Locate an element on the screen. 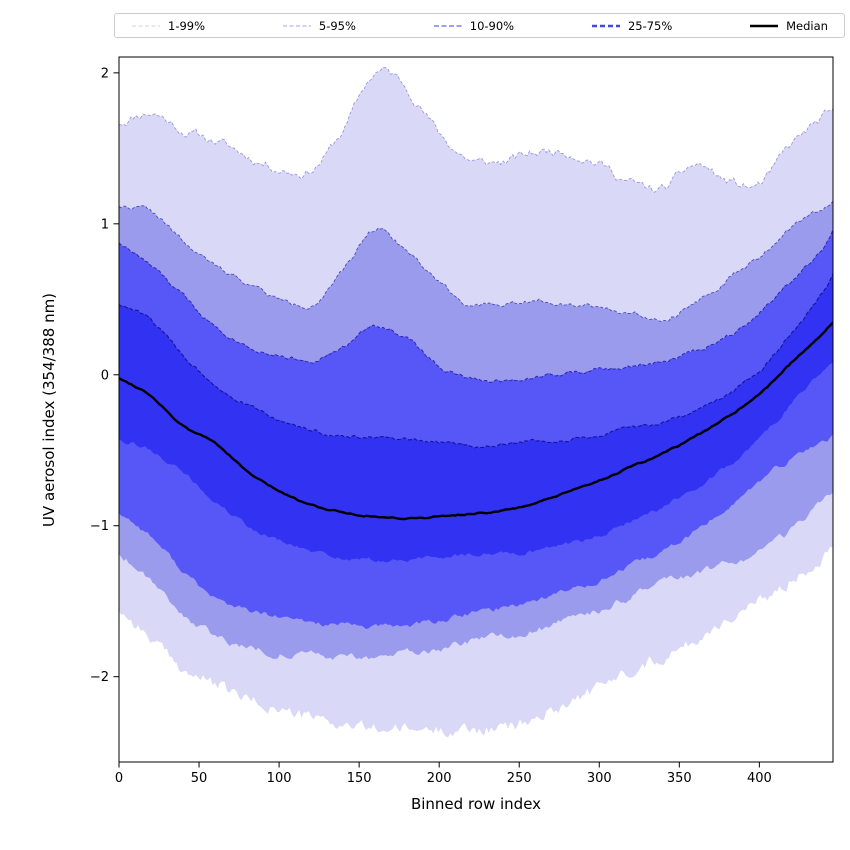 The image size is (850, 850). legend-item-25-75-: 25-75% is located at coordinates (631, 26).